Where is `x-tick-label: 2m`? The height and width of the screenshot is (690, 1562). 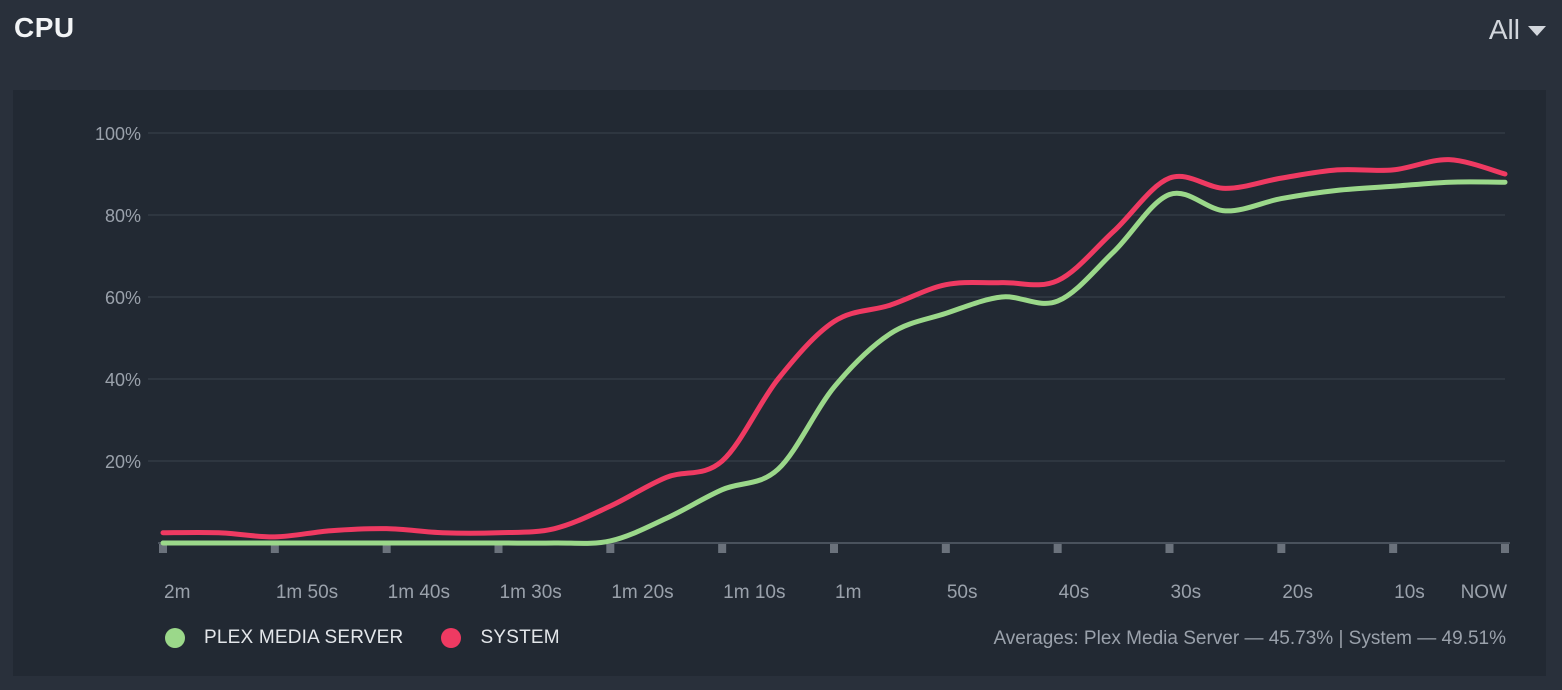 x-tick-label: 2m is located at coordinates (177, 592).